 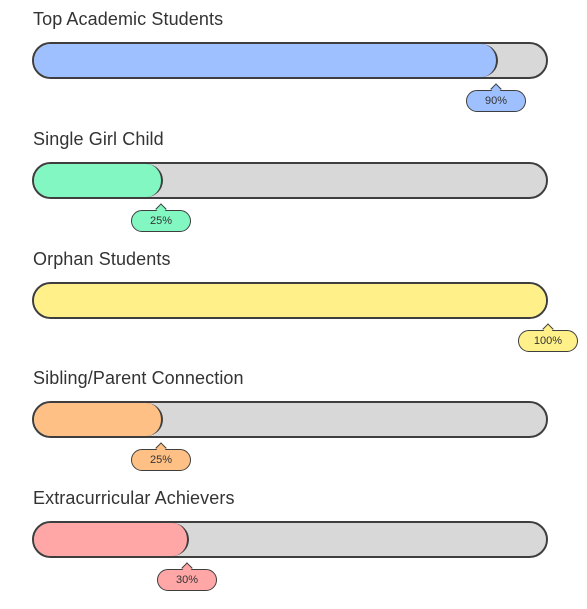 I want to click on value-badge: 90%, so click(x=496, y=97).